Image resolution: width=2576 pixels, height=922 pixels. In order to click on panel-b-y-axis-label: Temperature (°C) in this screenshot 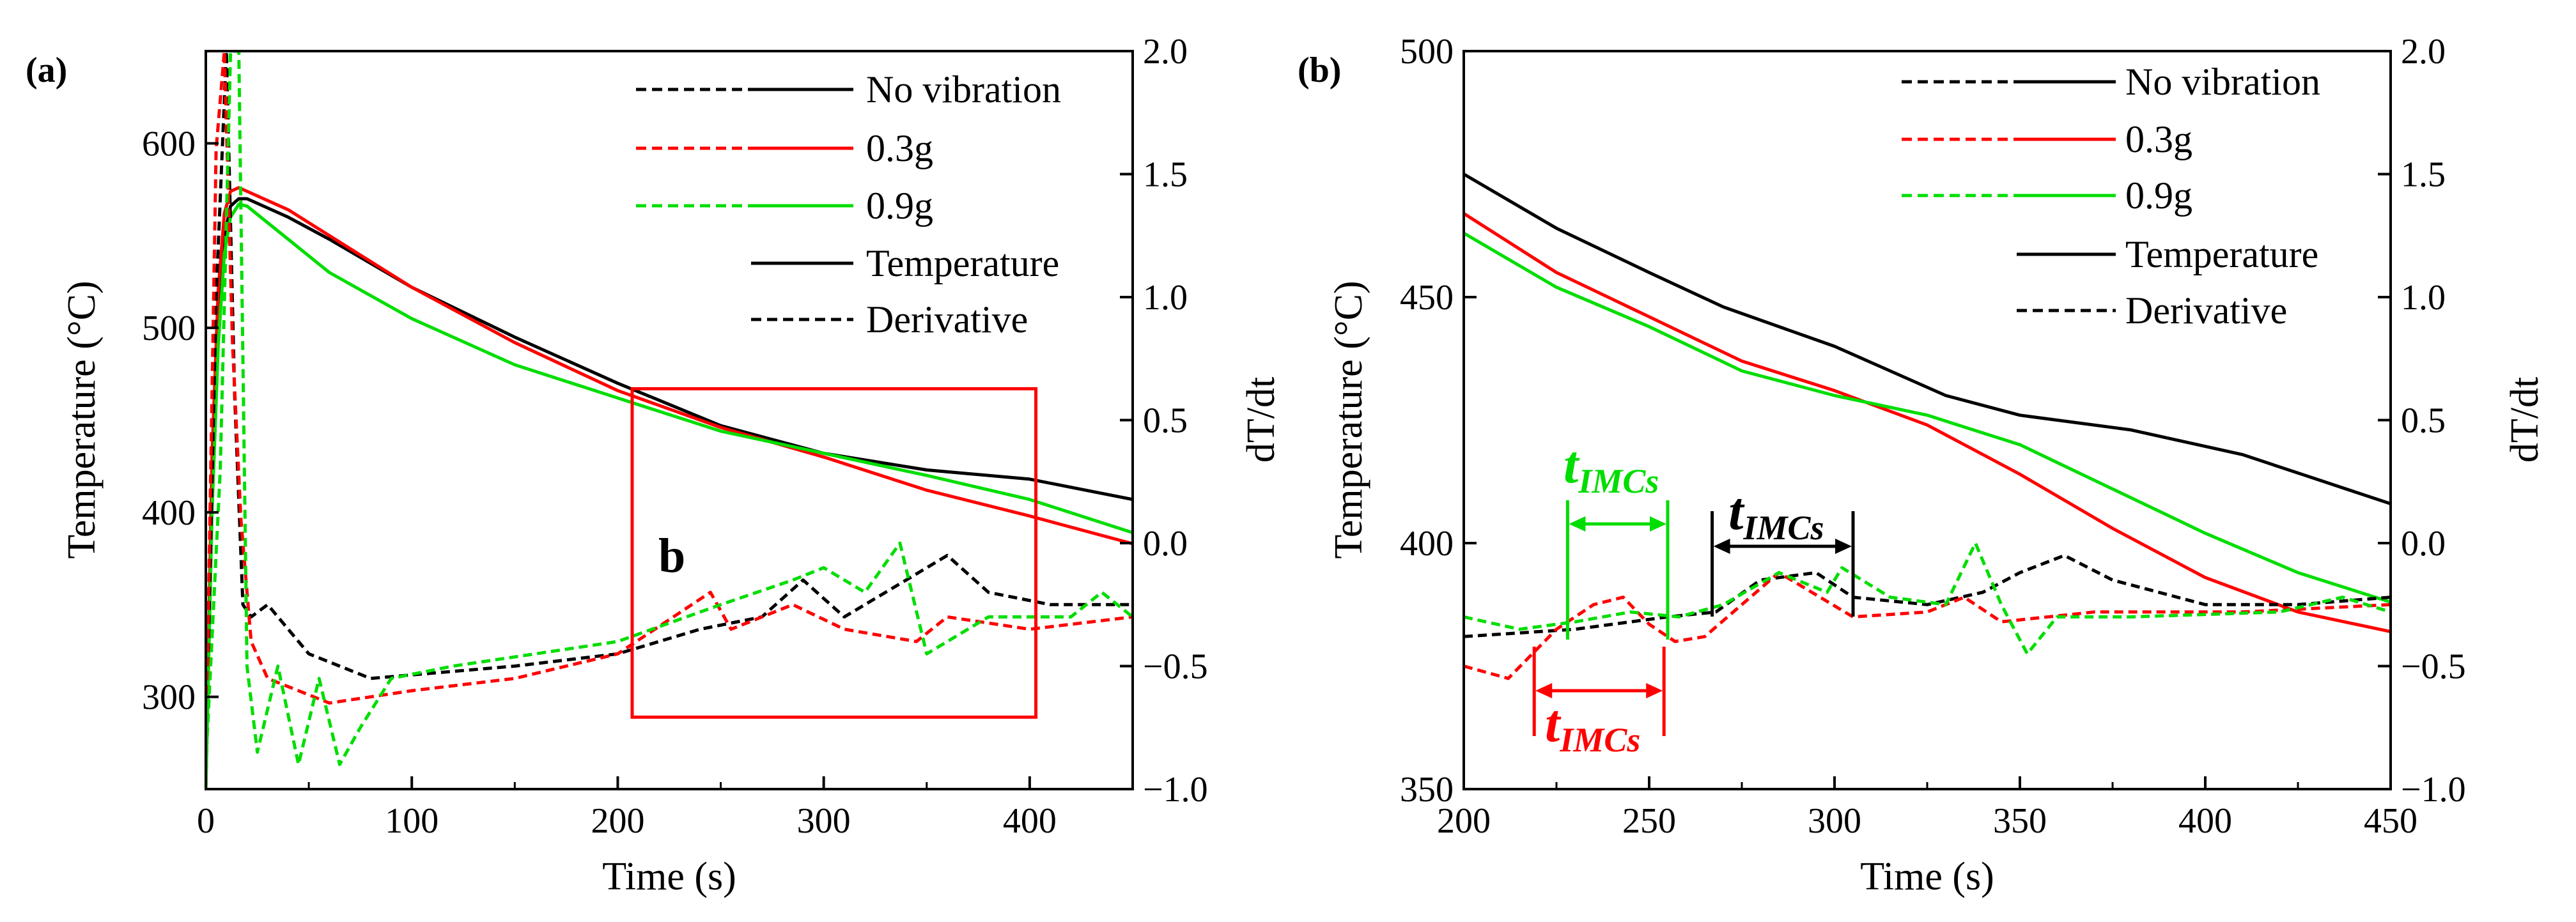, I will do `click(1348, 419)`.